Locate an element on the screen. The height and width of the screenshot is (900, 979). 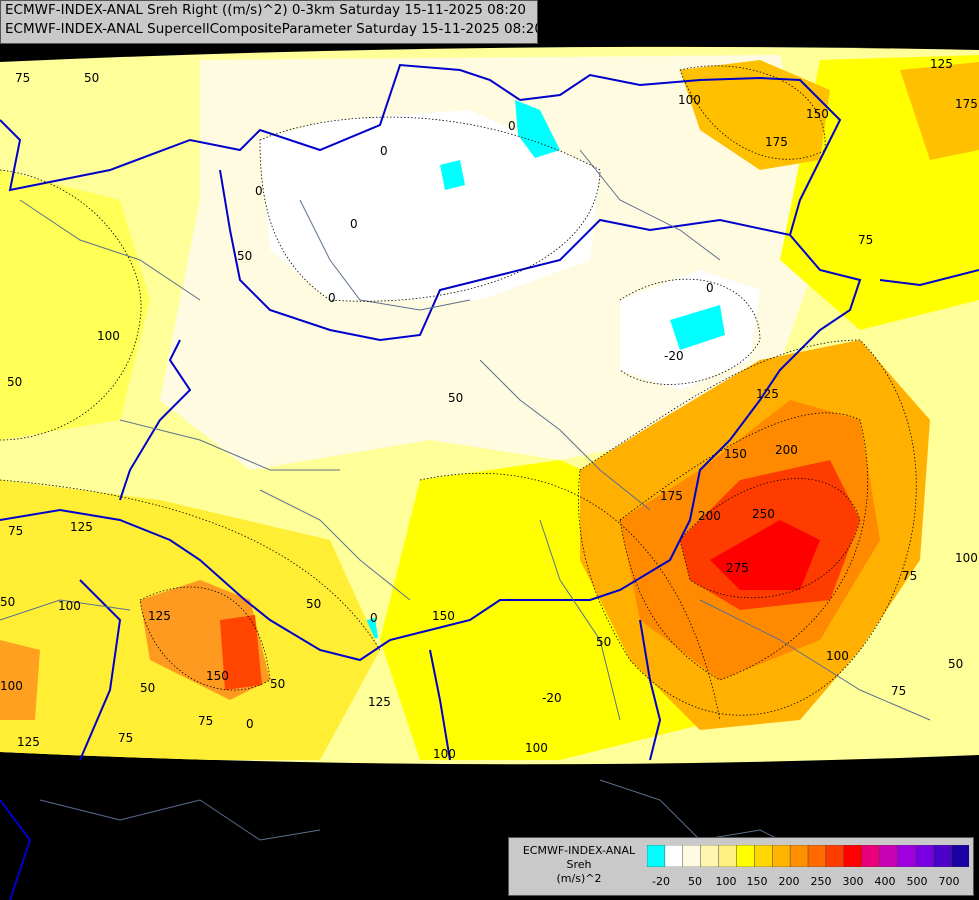
sreh-band-orange is located at coordinates (20, 680).